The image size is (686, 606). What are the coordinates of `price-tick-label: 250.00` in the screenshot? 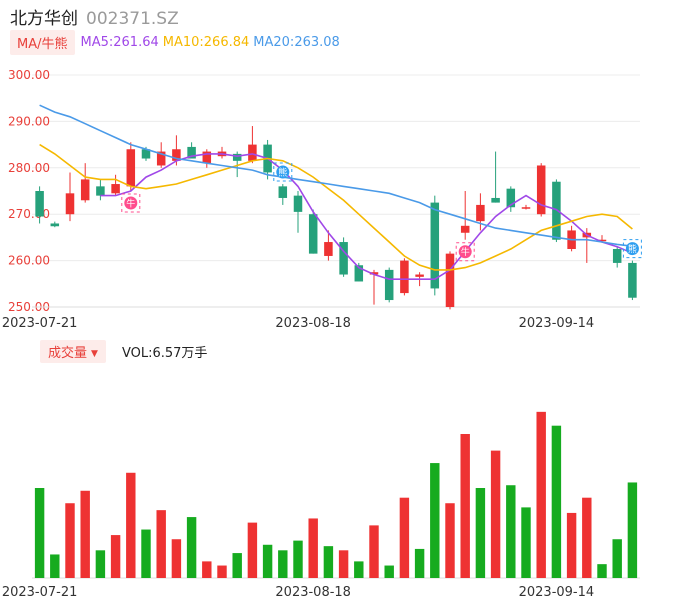 It's located at (29, 307).